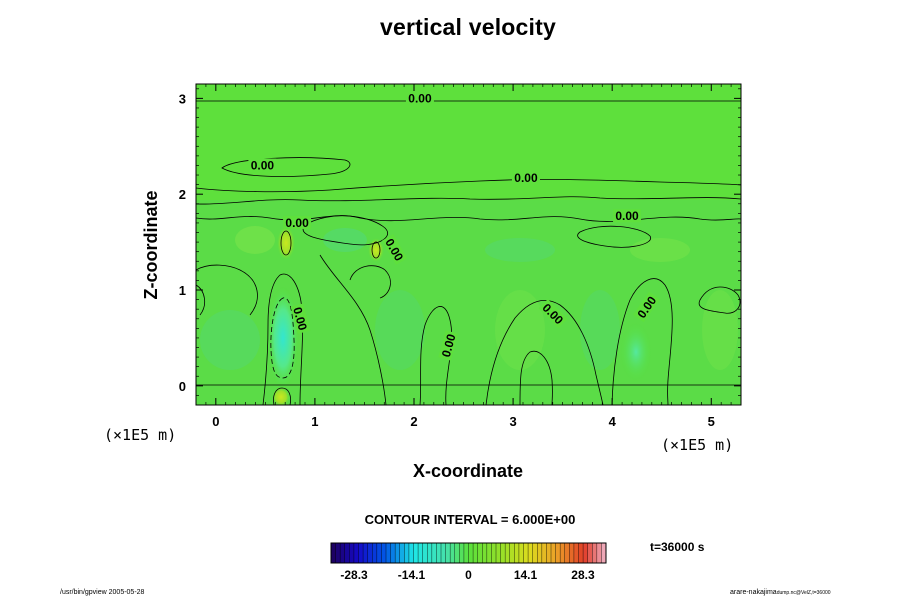  I want to click on y-tick-label-2: 2, so click(182, 194).